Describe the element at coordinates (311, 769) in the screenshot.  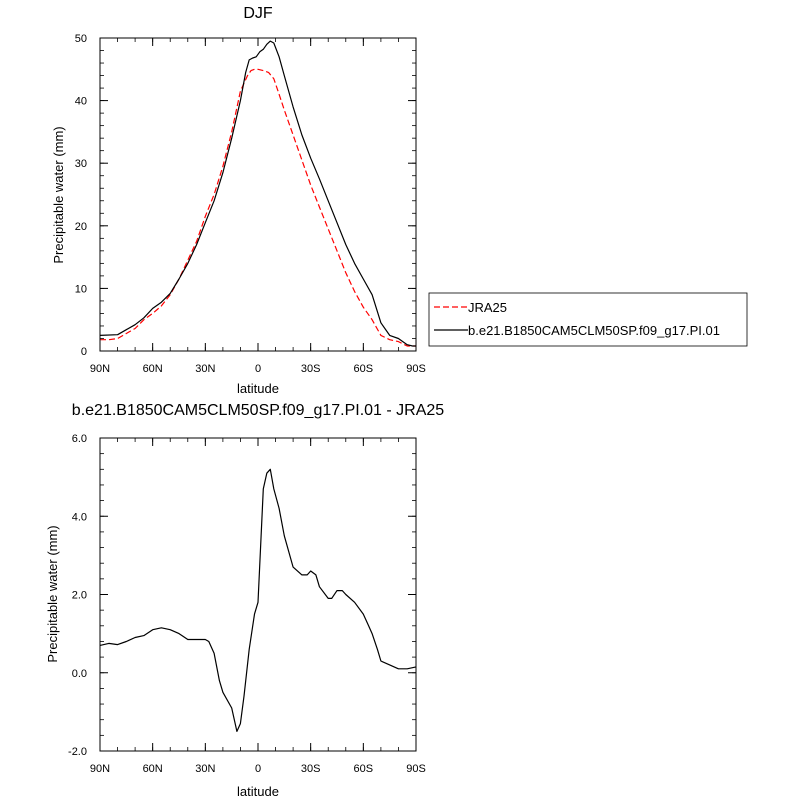
I see `bottom-x-tick-label: 30S` at that location.